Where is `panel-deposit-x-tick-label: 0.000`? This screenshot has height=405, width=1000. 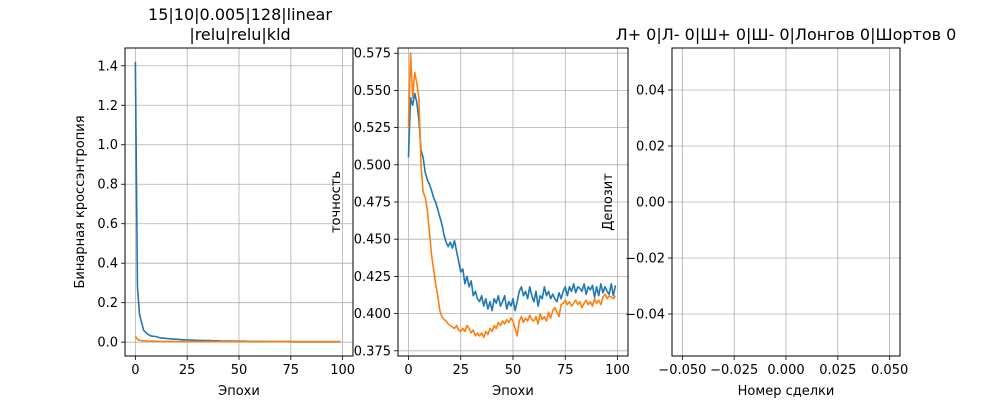
panel-deposit-x-tick-label: 0.000 is located at coordinates (785, 370).